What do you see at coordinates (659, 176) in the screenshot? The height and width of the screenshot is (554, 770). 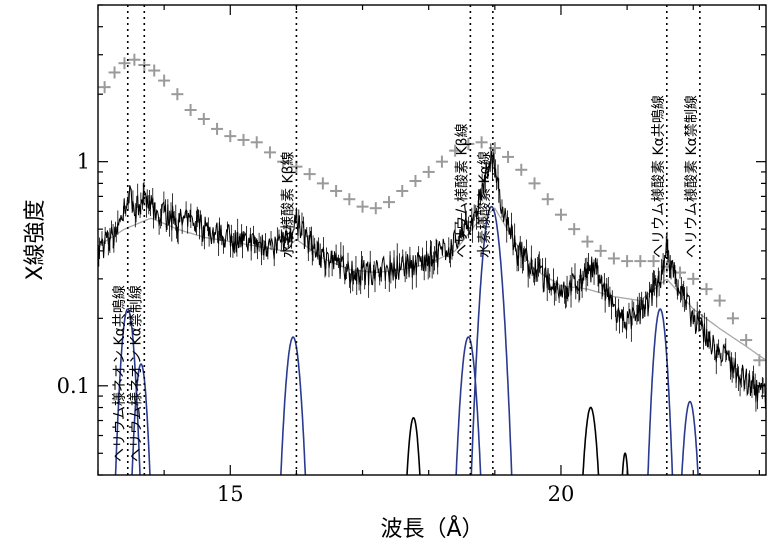 I see `line-marker-label: ヘリウム様酸素 Kα共鳴線` at bounding box center [659, 176].